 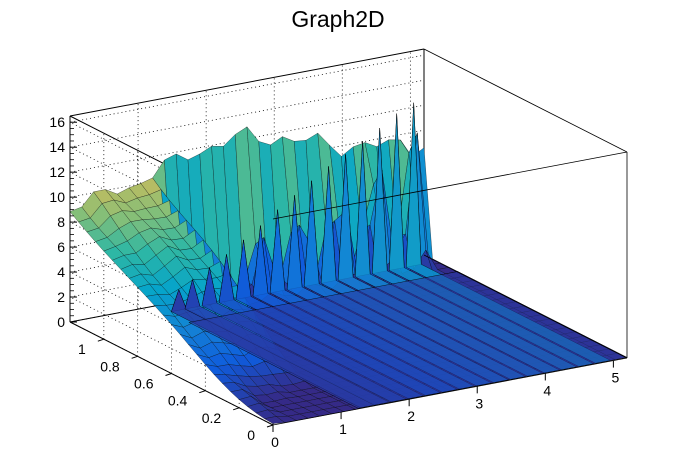 What do you see at coordinates (82, 349) in the screenshot?
I see `y-tick-label: 1` at bounding box center [82, 349].